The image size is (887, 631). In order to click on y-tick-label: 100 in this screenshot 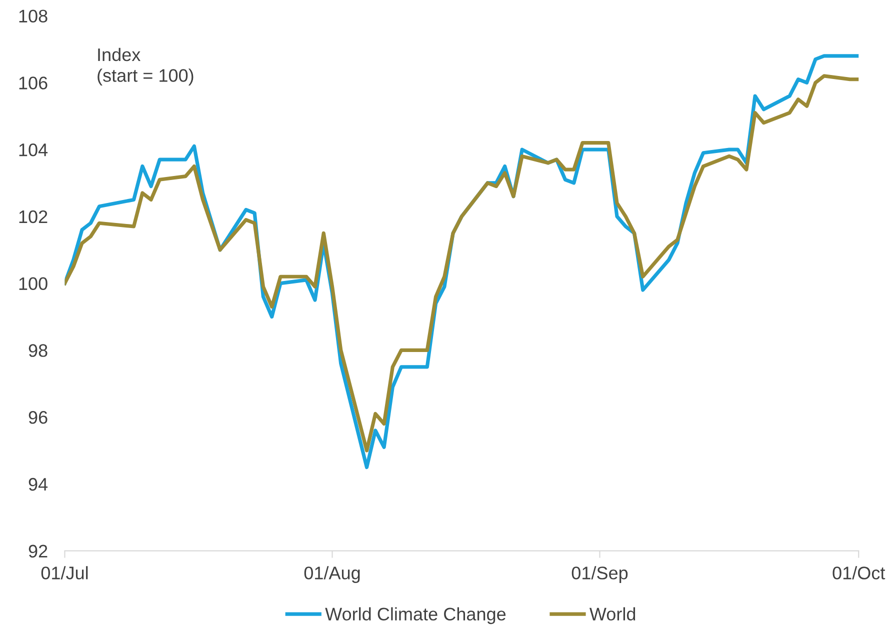, I will do `click(33, 283)`.